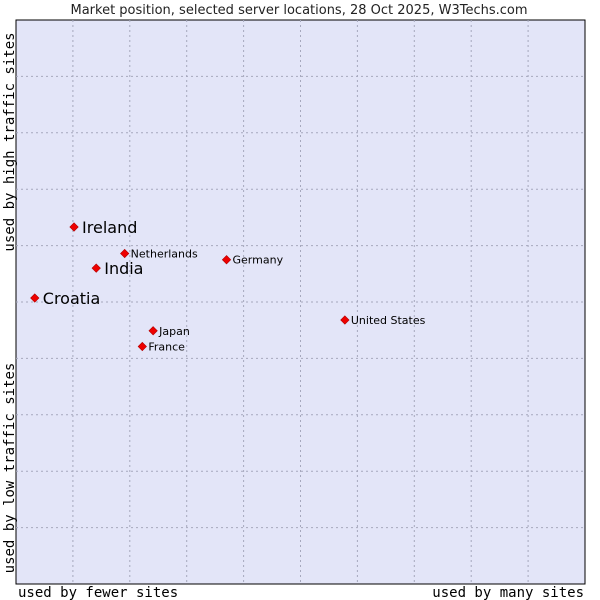  What do you see at coordinates (142, 346) in the screenshot?
I see `point-marker-france` at bounding box center [142, 346].